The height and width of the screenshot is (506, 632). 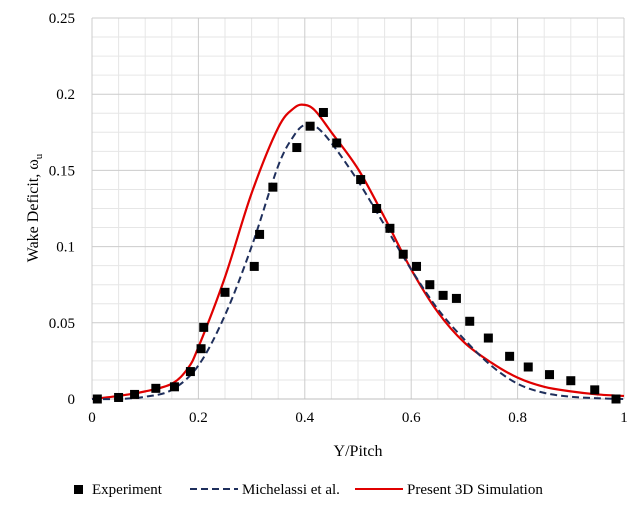 What do you see at coordinates (65, 95) in the screenshot?
I see `y-tick-label: 0.2` at bounding box center [65, 95].